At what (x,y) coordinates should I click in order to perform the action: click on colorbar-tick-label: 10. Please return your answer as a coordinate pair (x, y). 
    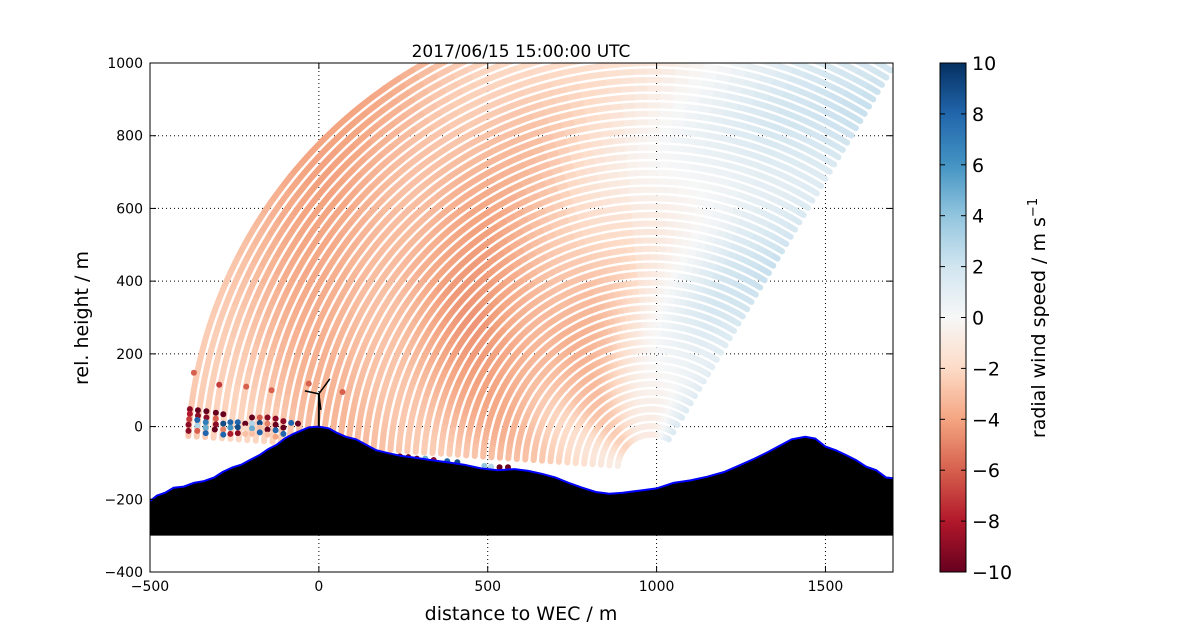
    Looking at the image, I should click on (984, 64).